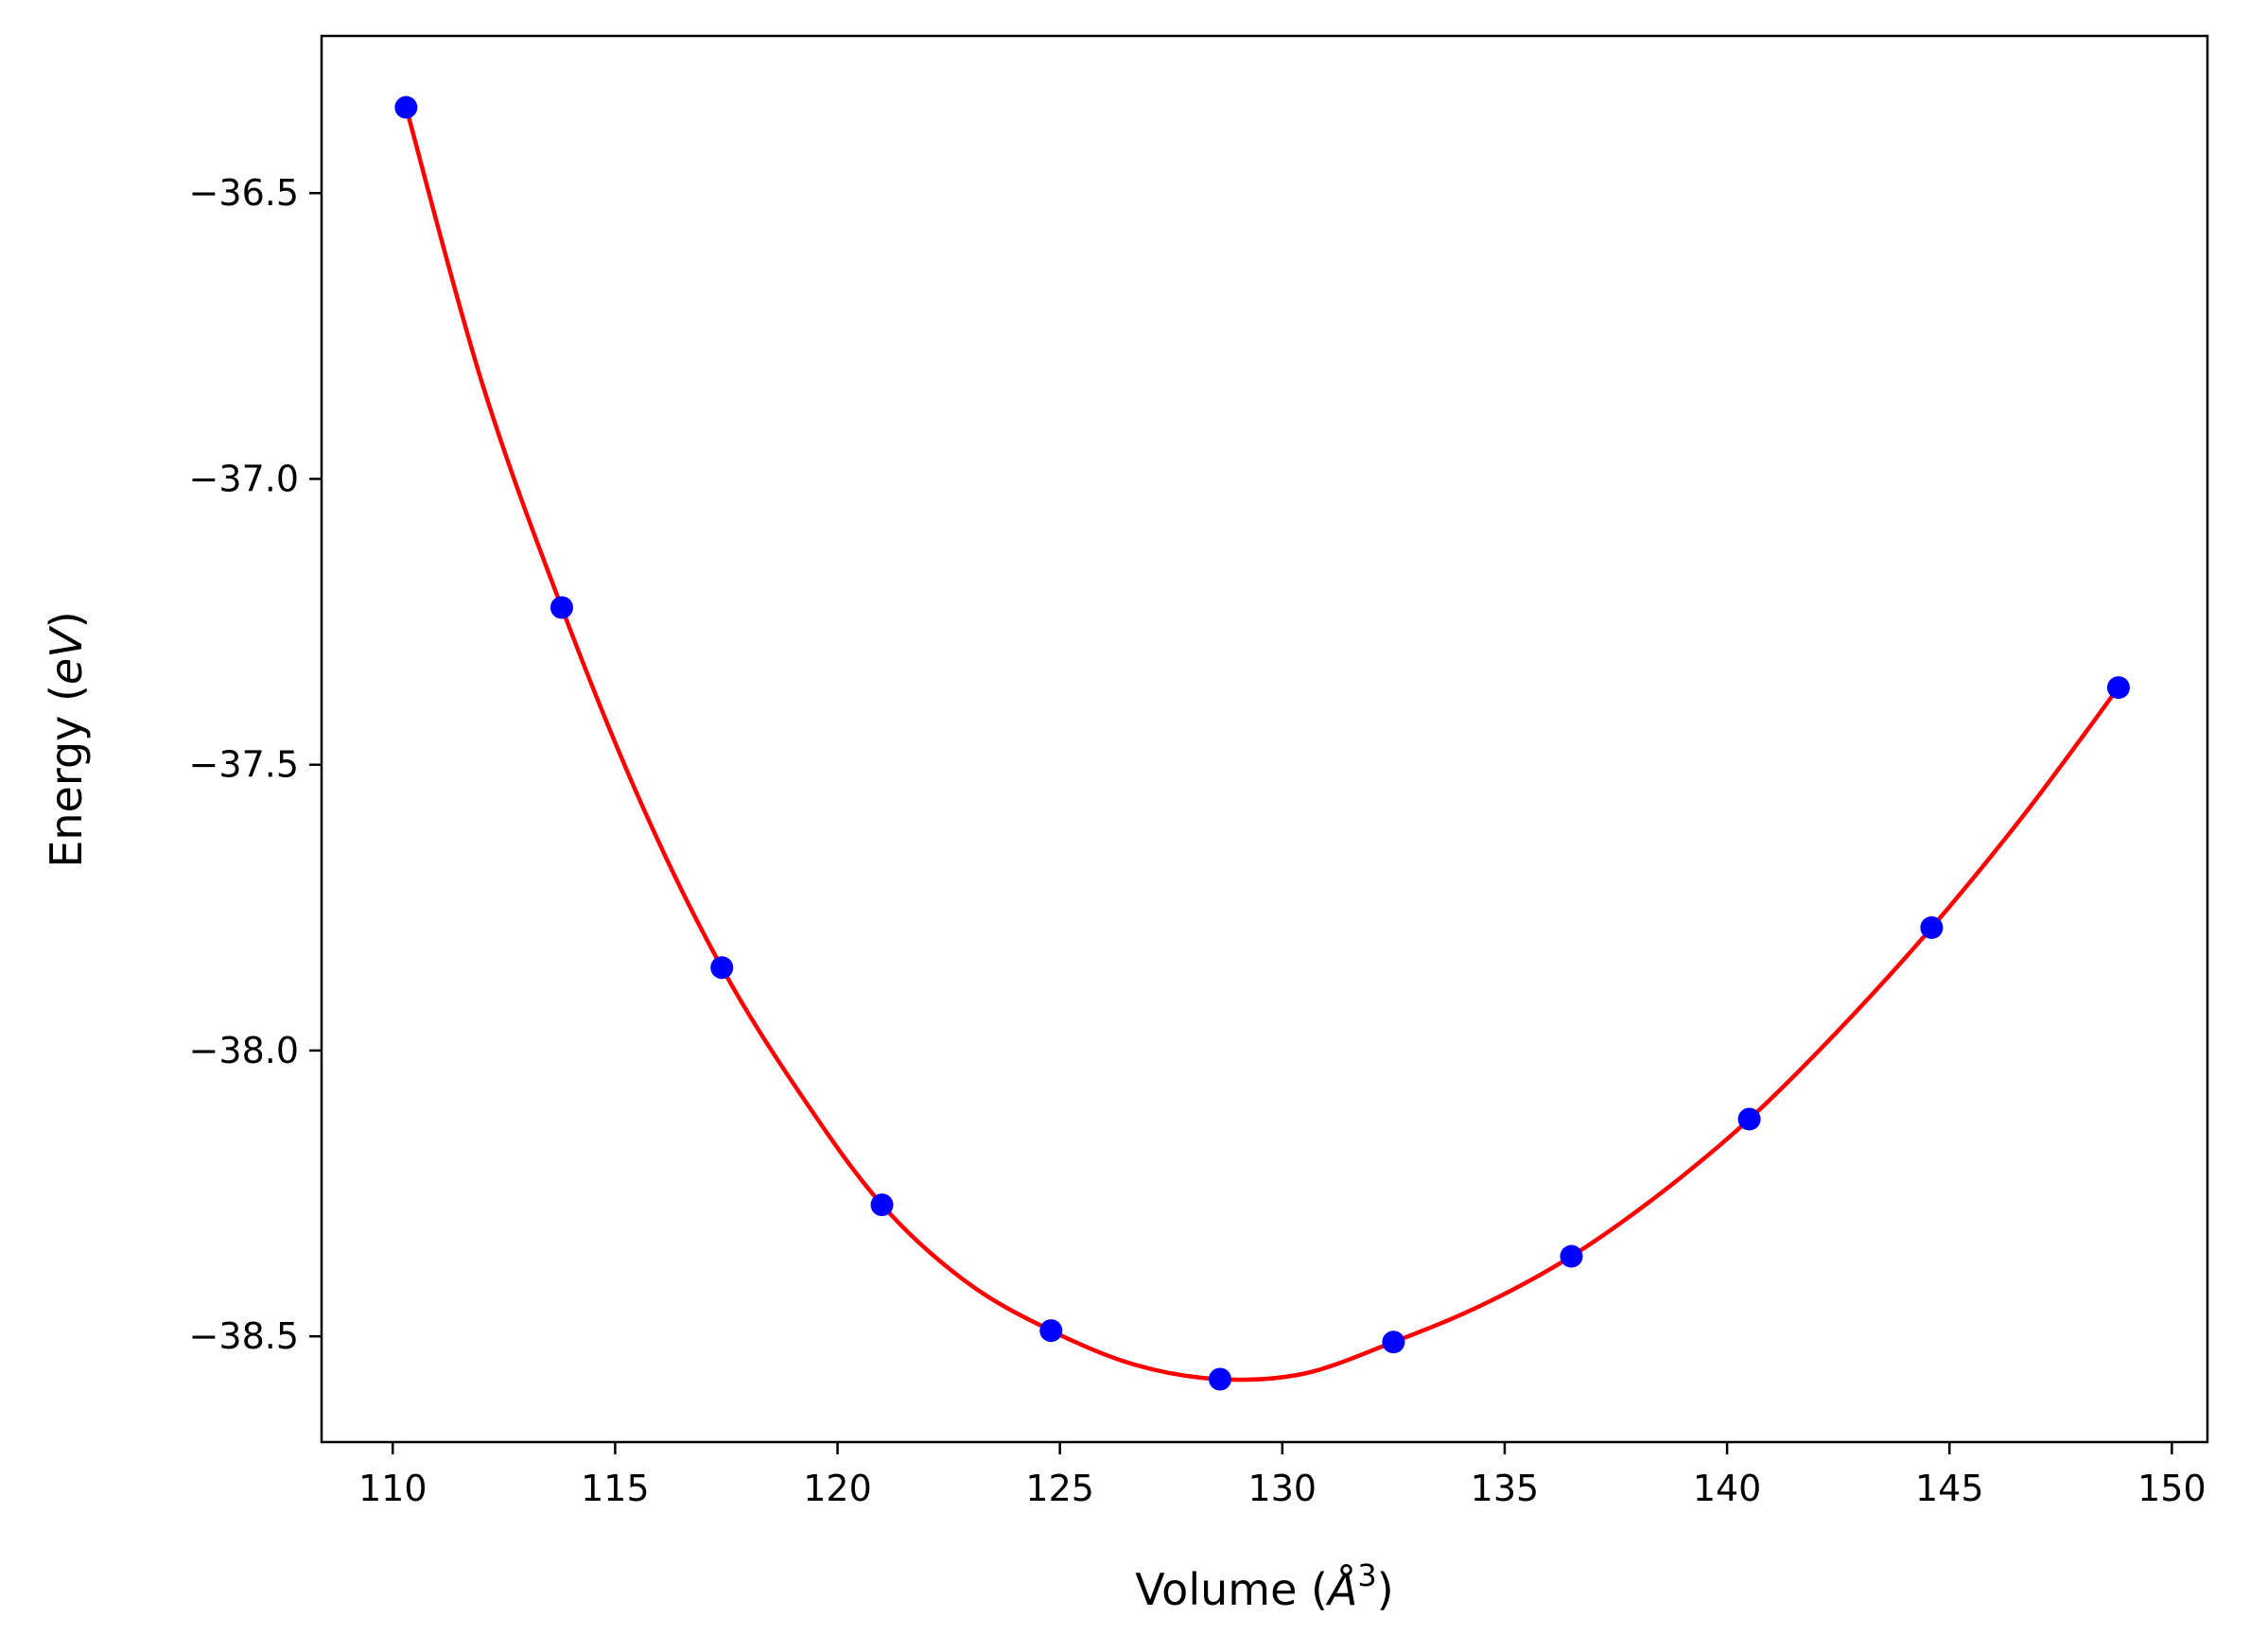 This screenshot has height=1652, width=2250. I want to click on x-axis-title: Volume (Å3), so click(1264, 1586).